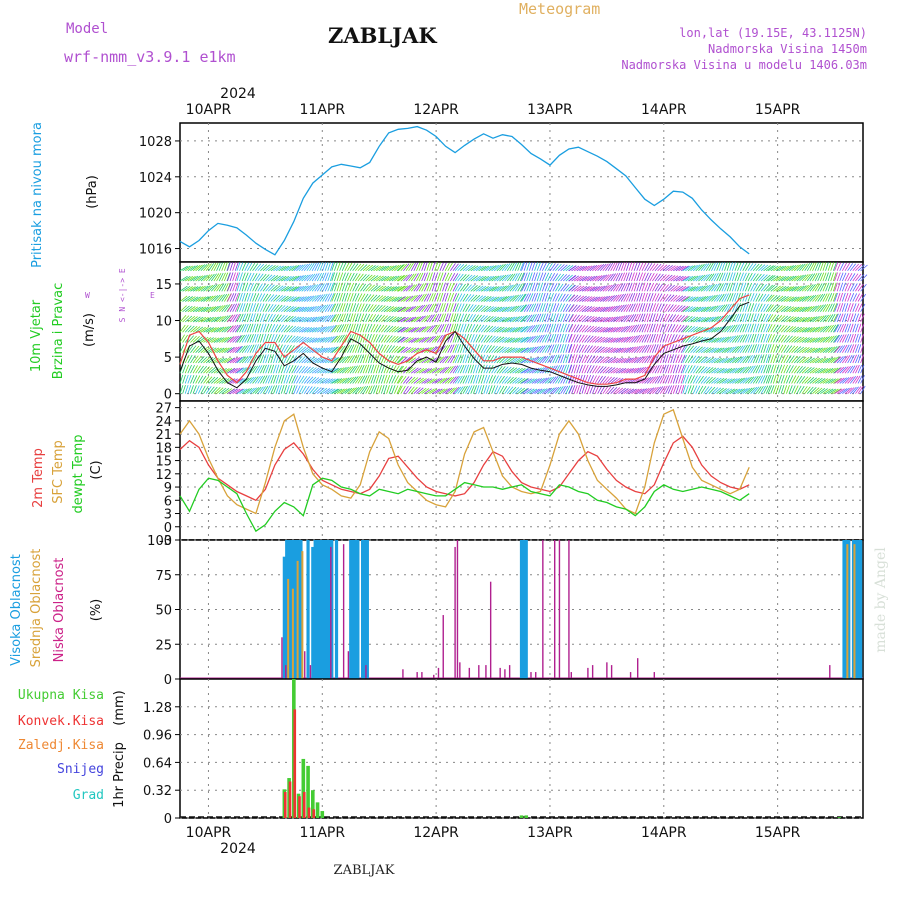 The image size is (900, 900). Describe the element at coordinates (168, 501) in the screenshot. I see `ytick-label: 6` at that location.